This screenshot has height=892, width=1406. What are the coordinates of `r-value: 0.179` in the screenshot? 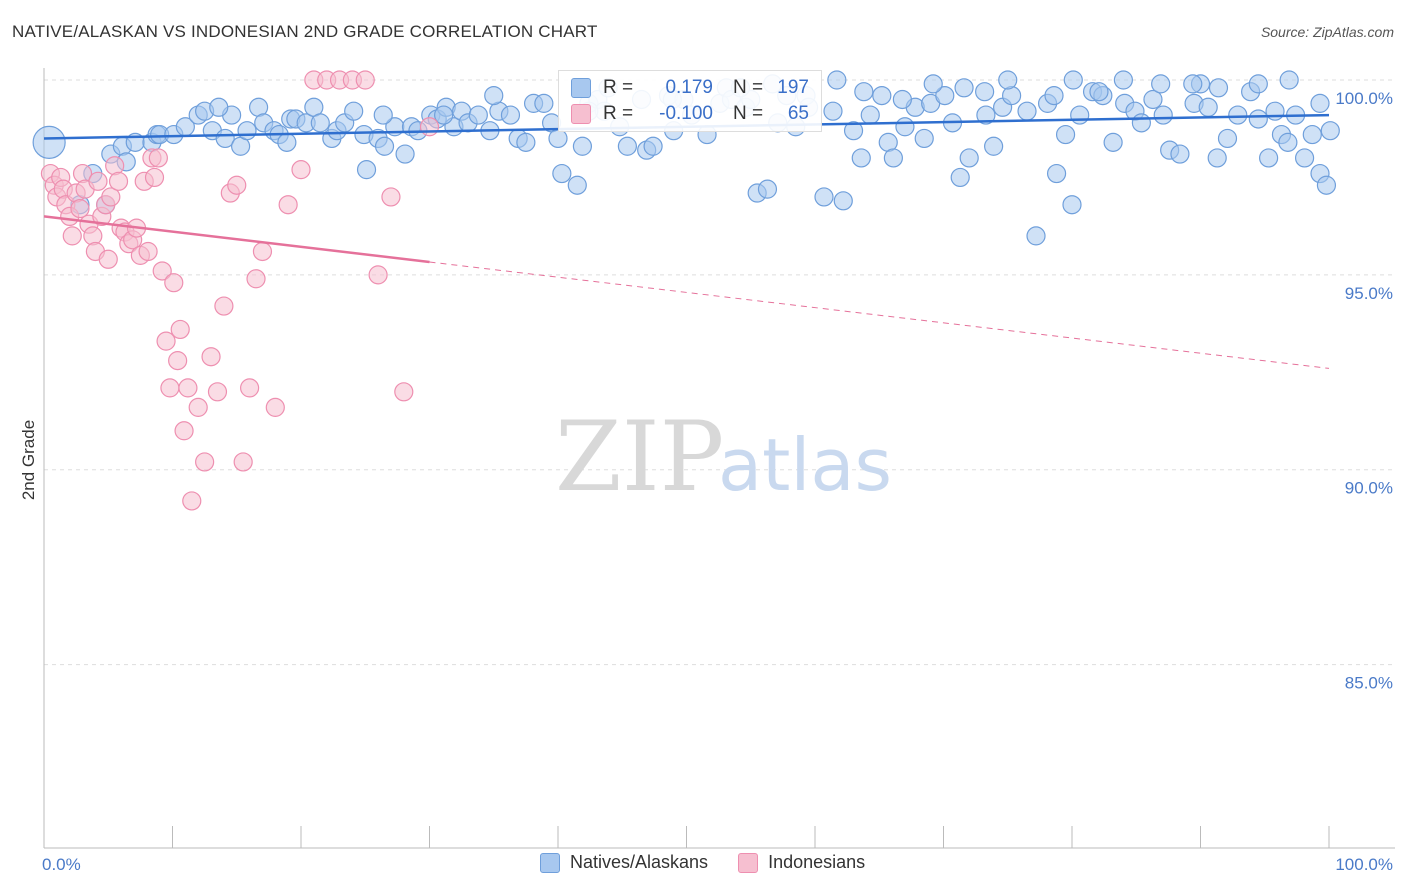 It's located at (689, 87).